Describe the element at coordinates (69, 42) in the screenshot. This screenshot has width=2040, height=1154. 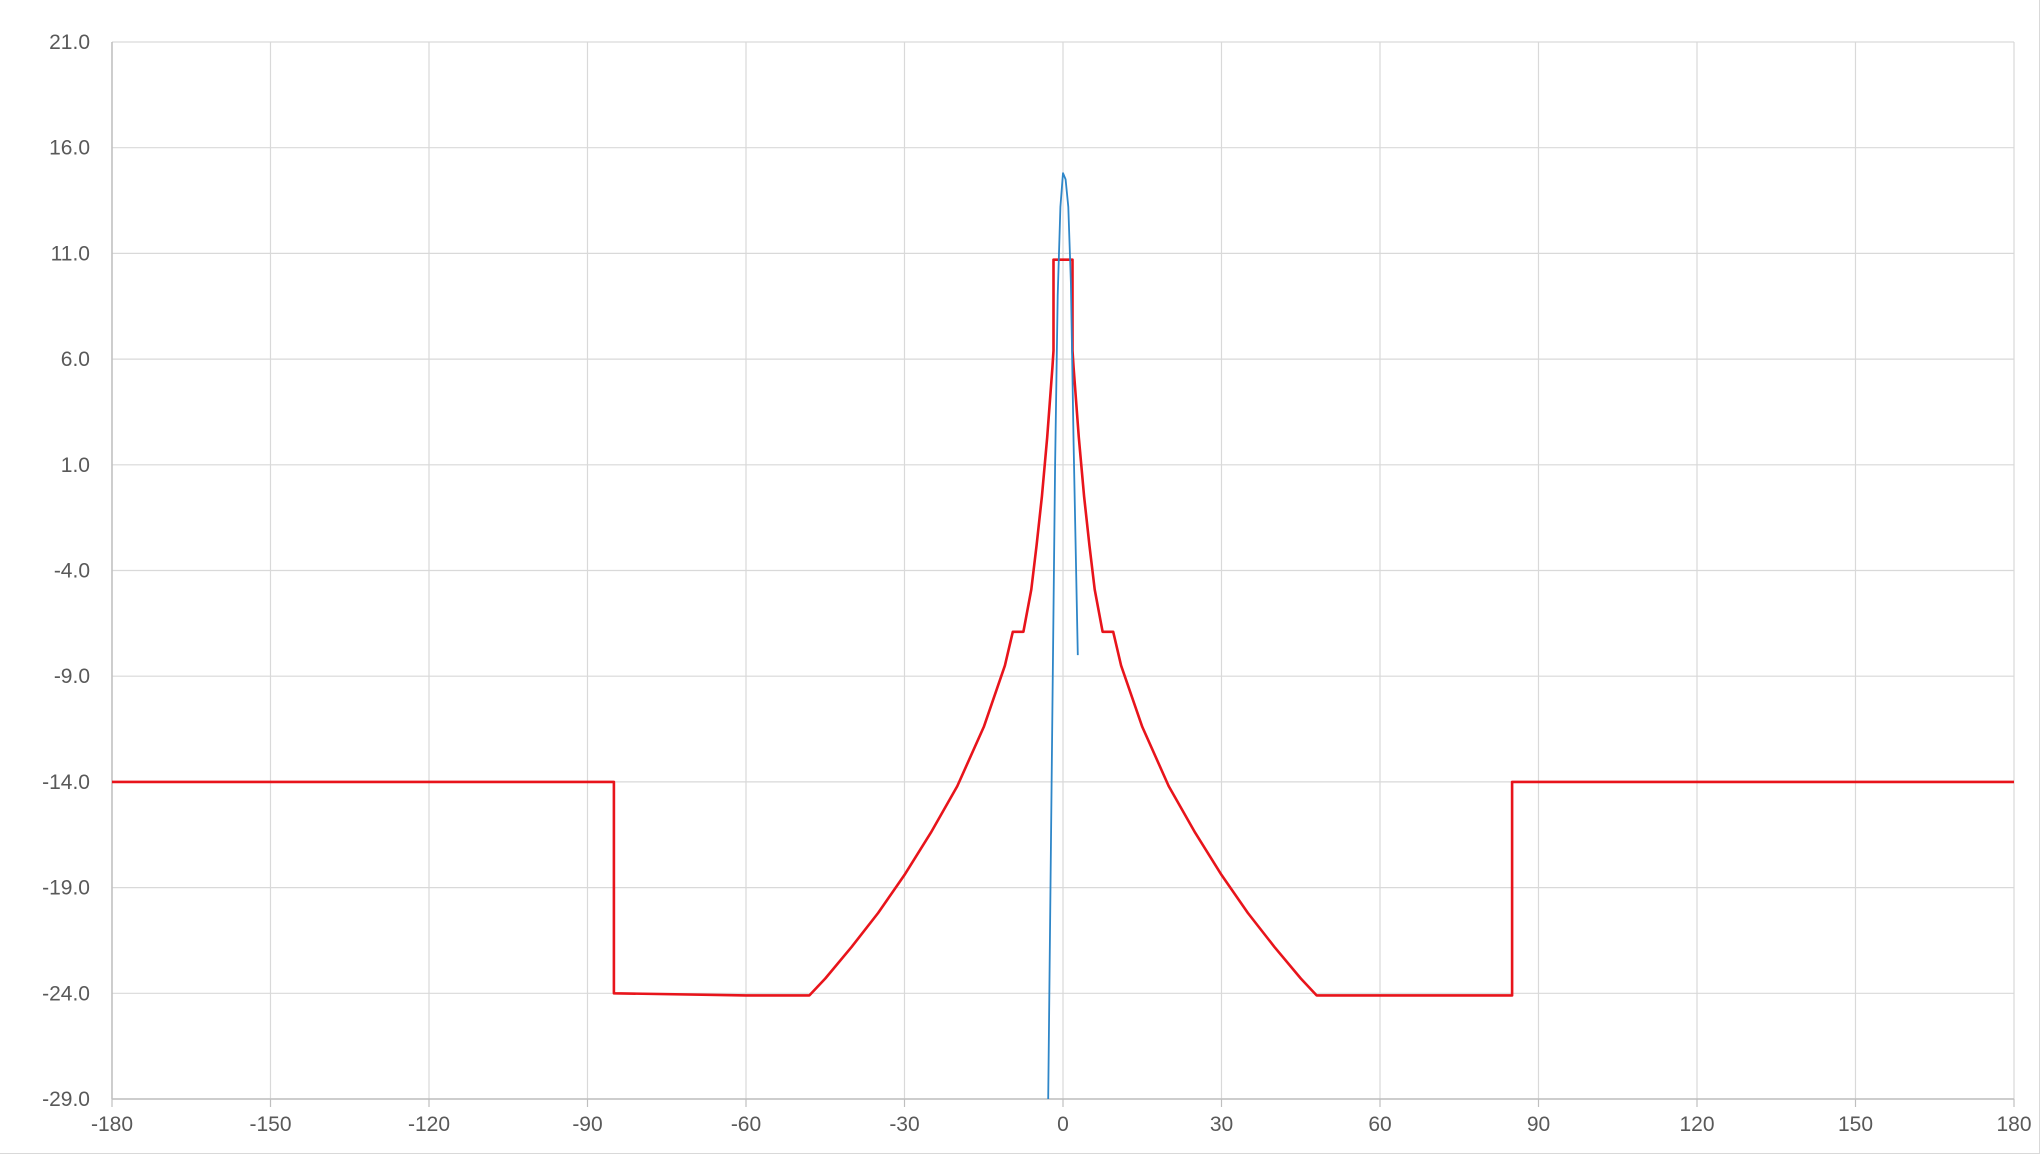
I see `y-tick-label: 21.0` at that location.